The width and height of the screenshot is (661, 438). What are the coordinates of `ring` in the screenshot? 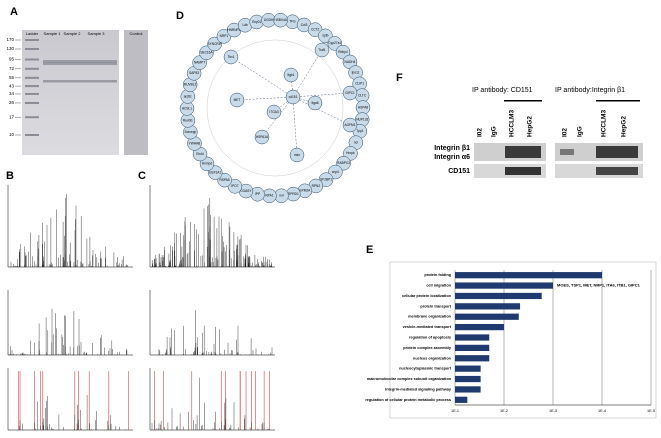 It's located at (275, 108).